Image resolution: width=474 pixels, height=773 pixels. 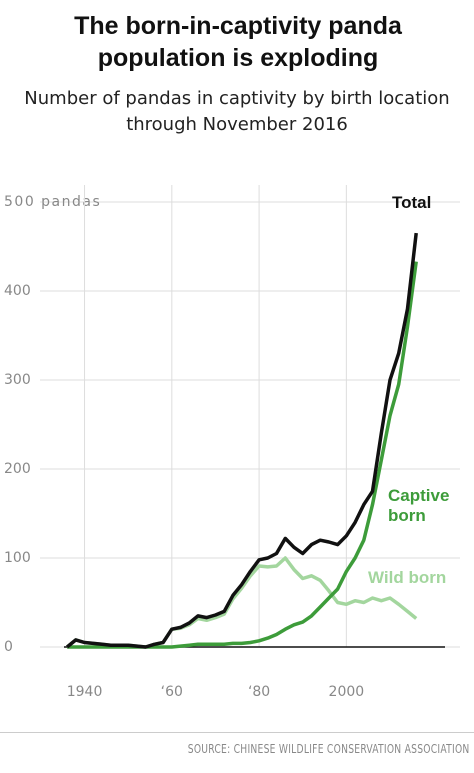 What do you see at coordinates (85, 692) in the screenshot?
I see `x-tick-label: 1940` at bounding box center [85, 692].